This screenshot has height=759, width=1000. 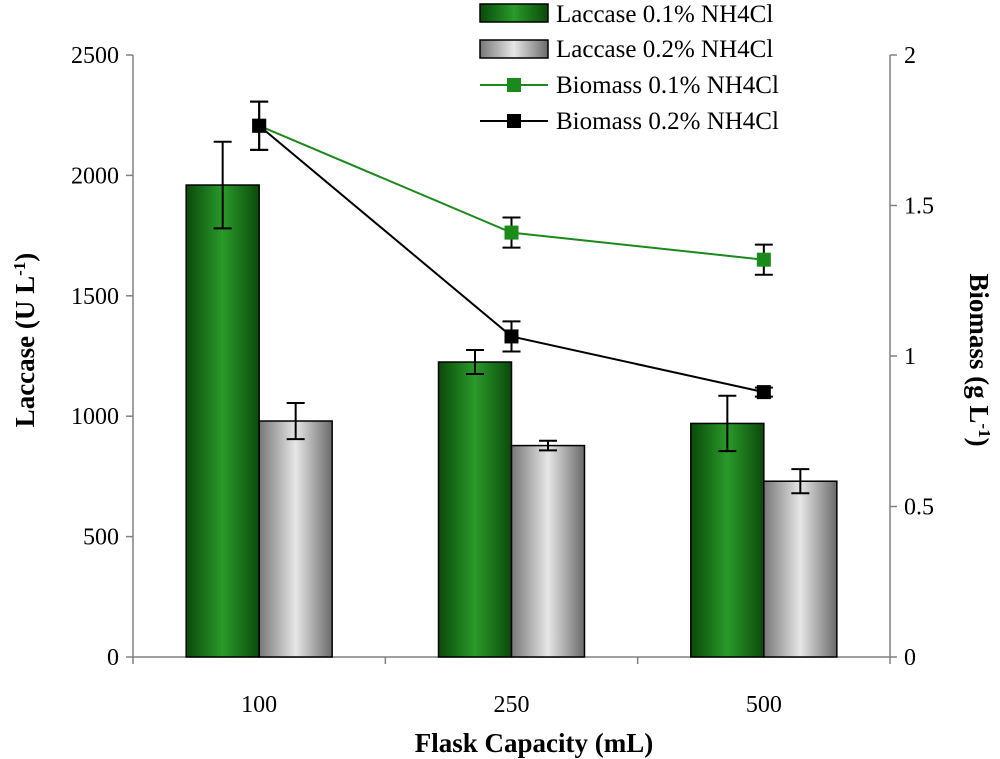 What do you see at coordinates (101, 538) in the screenshot?
I see `y-left-tick-label: 500` at bounding box center [101, 538].